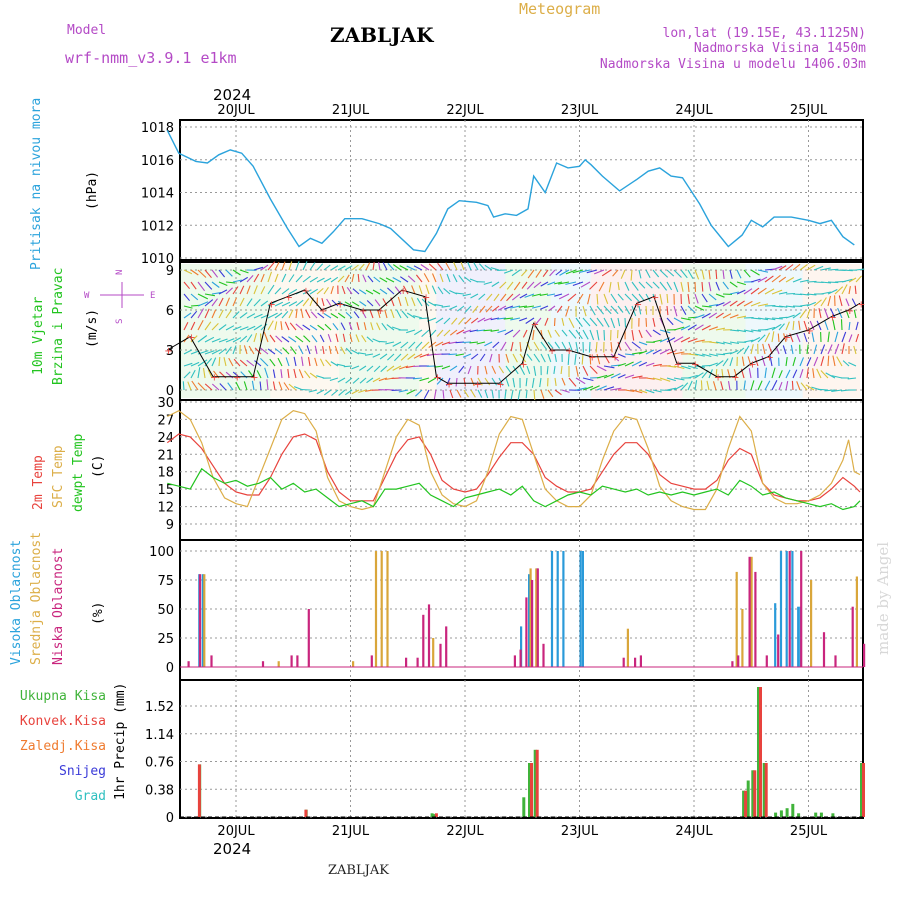  Describe the element at coordinates (510, 191) in the screenshot. I see `pressure-line` at that location.